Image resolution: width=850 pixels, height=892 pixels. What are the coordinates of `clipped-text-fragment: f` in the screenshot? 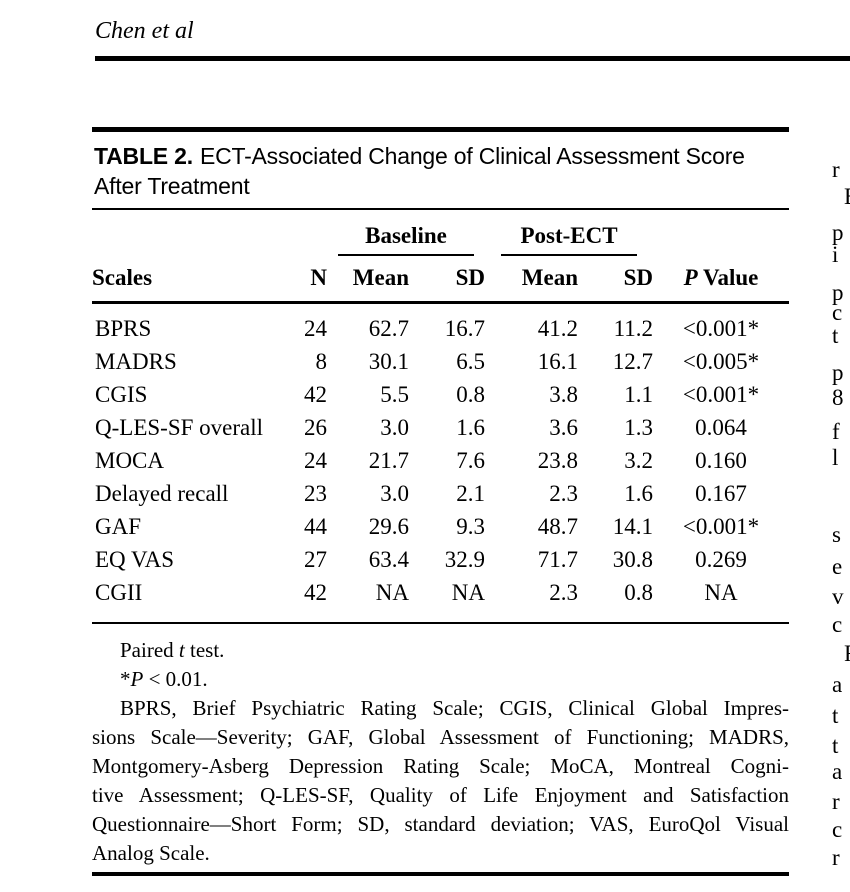 It's located at (836, 431).